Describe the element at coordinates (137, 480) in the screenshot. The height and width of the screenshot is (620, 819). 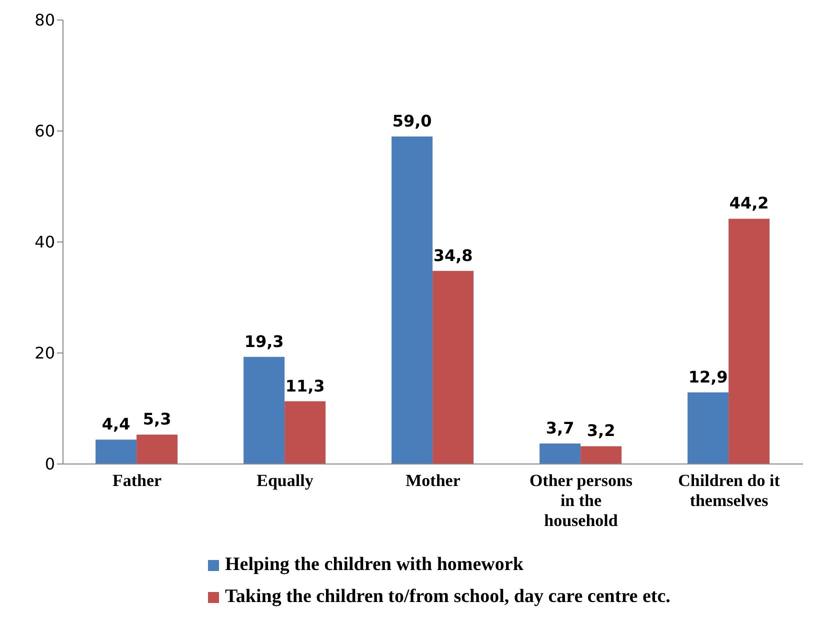
I see `x-tick-label: Father` at that location.